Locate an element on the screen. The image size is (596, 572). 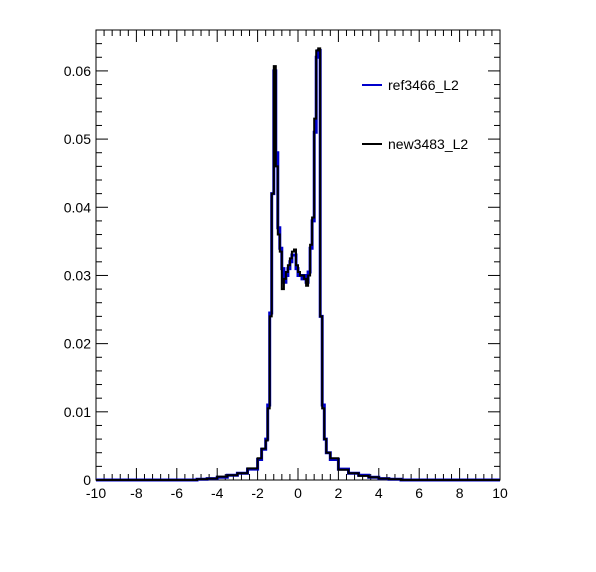
x-tick-label: -2 is located at coordinates (257, 493).